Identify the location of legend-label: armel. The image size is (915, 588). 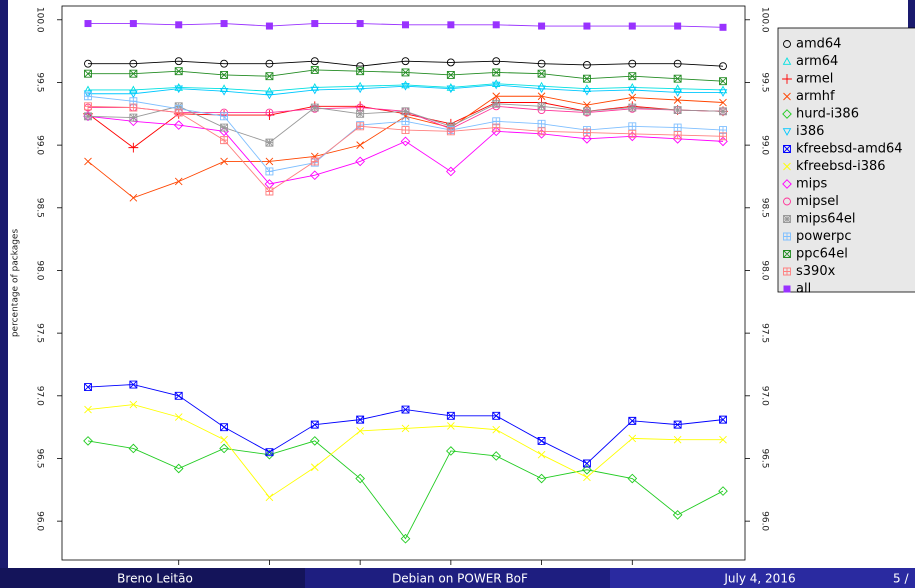
(814, 79).